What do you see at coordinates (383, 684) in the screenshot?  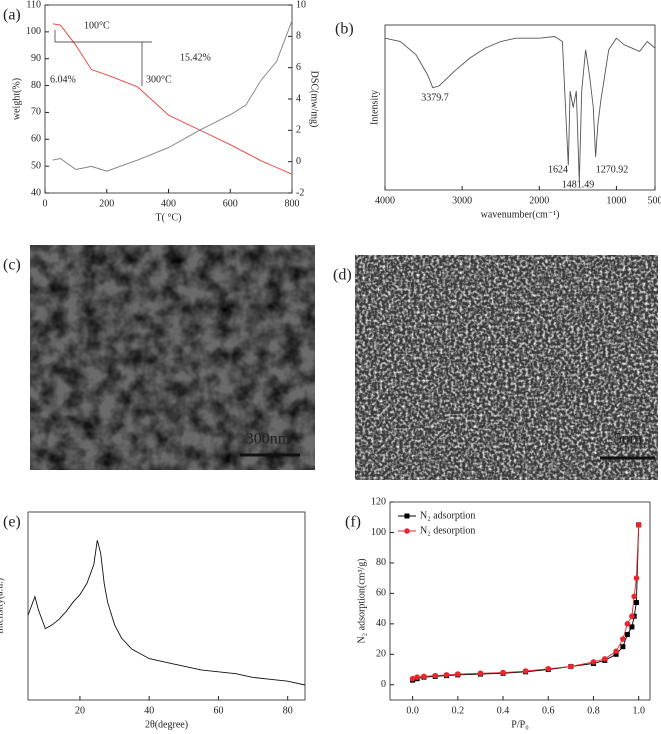 I see `y-tick-label: 0` at bounding box center [383, 684].